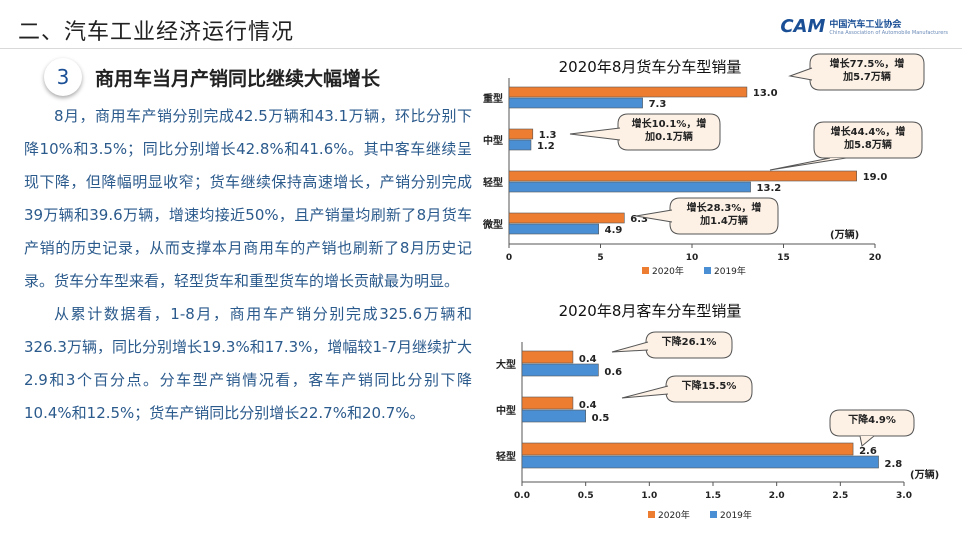 The height and width of the screenshot is (540, 962). I want to click on x-tick-label: 0, so click(509, 258).